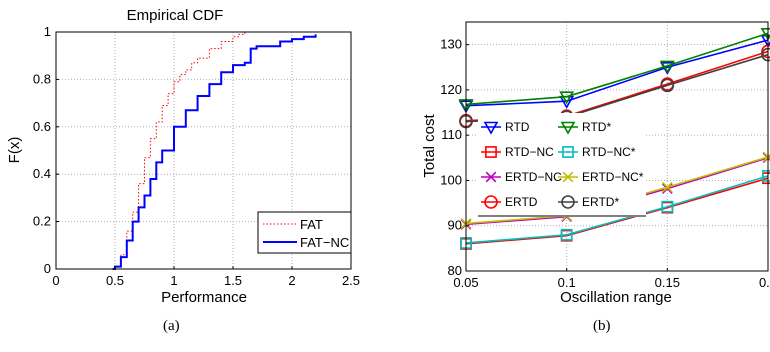  I want to click on legend-label: RTD, so click(517, 127).